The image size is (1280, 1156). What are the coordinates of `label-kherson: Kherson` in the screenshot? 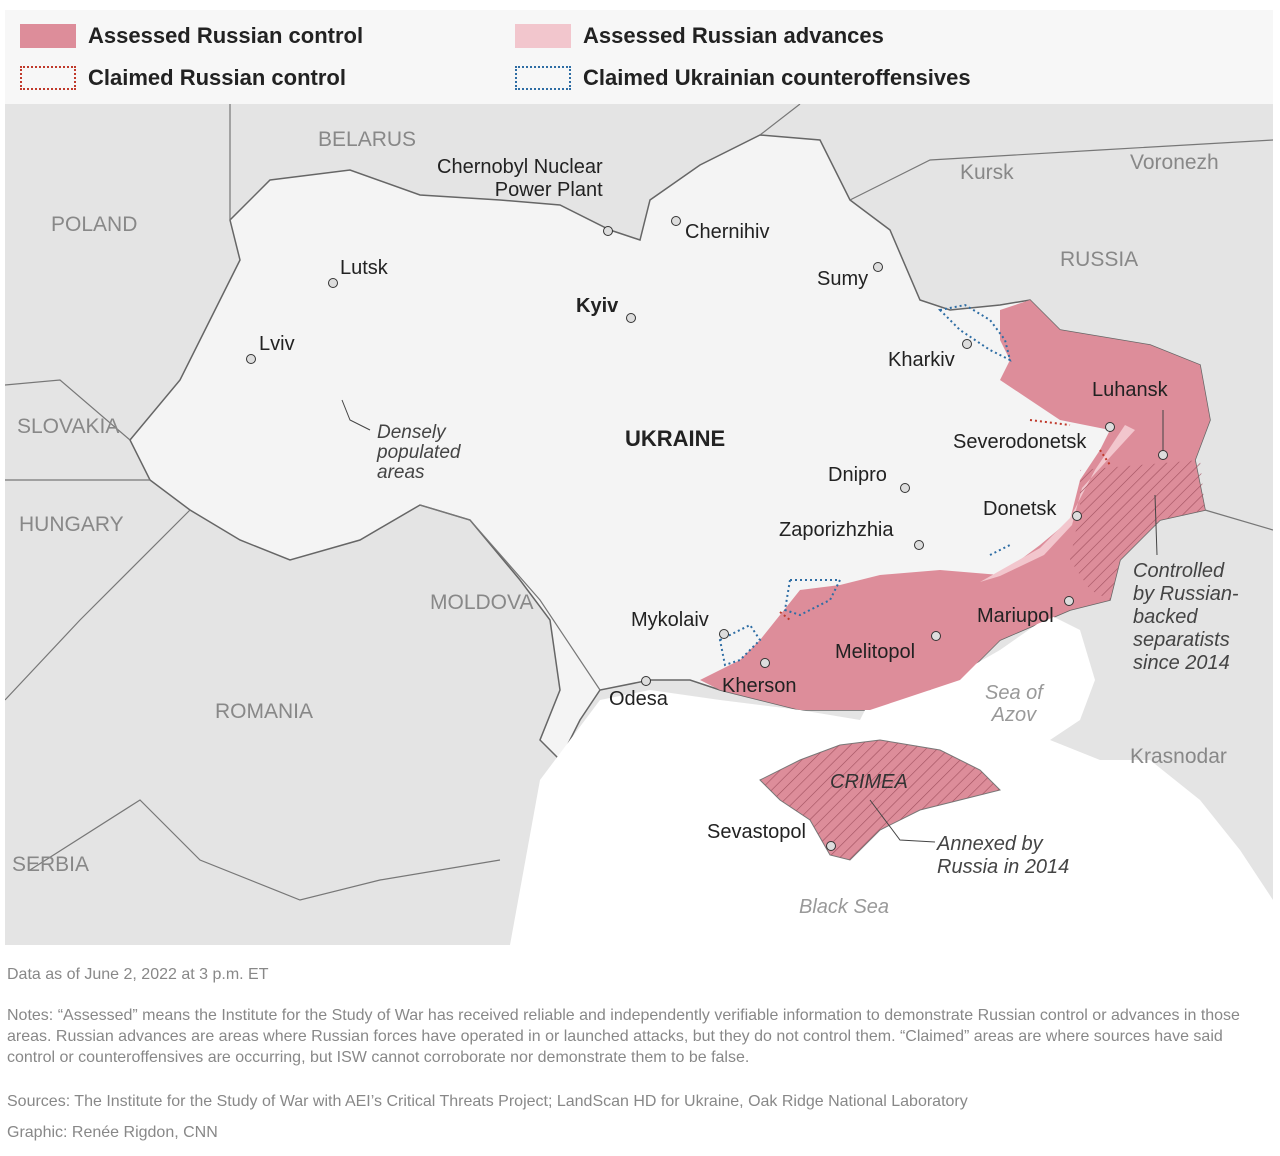 It's located at (759, 686).